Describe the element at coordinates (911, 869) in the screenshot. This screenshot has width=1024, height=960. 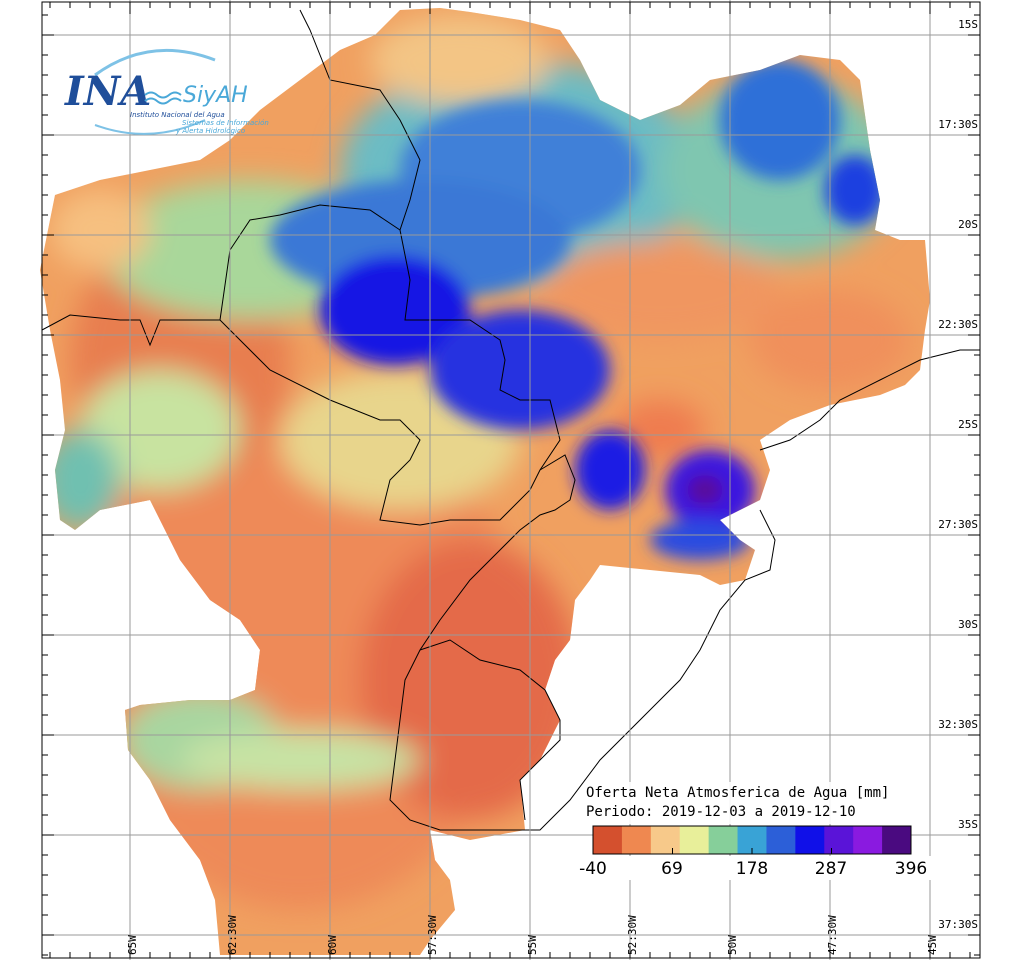
I see `legend-tick-label: 396` at that location.